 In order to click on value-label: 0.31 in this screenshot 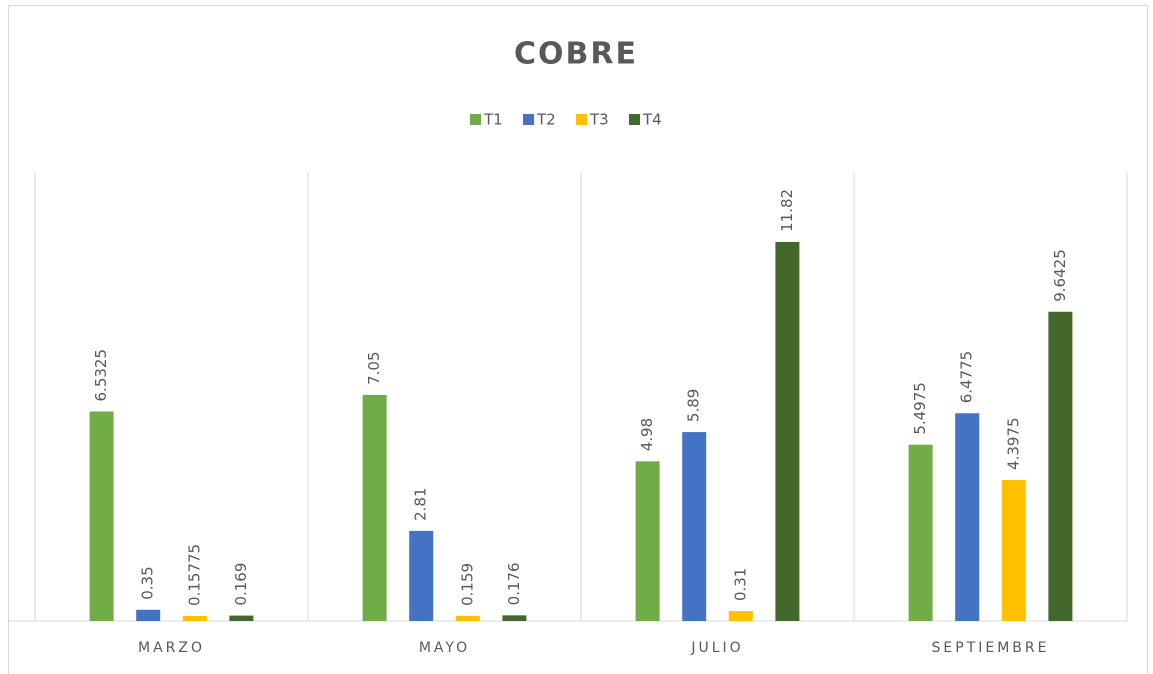, I will do `click(740, 584)`.